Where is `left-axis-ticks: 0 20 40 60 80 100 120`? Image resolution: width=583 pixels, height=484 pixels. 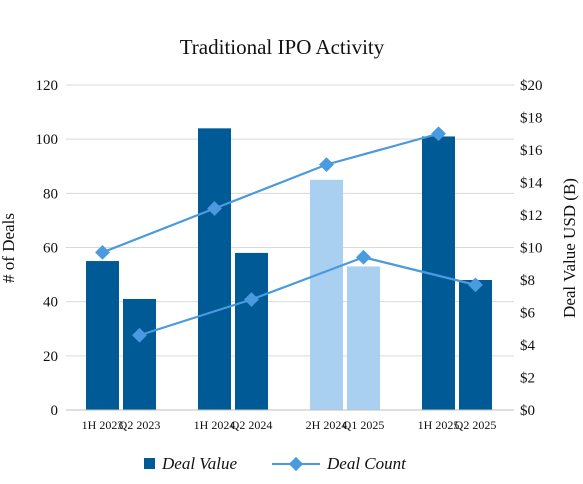
left-axis-ticks: 0 20 40 60 80 100 120 is located at coordinates (47, 248).